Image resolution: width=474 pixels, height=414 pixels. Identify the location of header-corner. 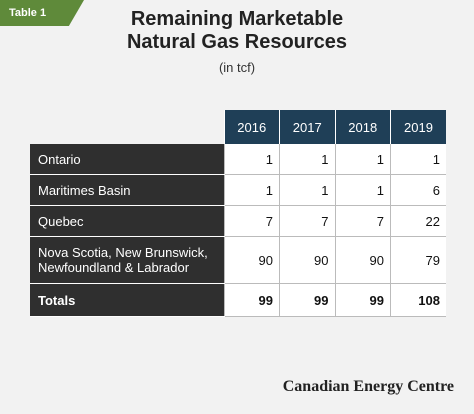
(127, 127).